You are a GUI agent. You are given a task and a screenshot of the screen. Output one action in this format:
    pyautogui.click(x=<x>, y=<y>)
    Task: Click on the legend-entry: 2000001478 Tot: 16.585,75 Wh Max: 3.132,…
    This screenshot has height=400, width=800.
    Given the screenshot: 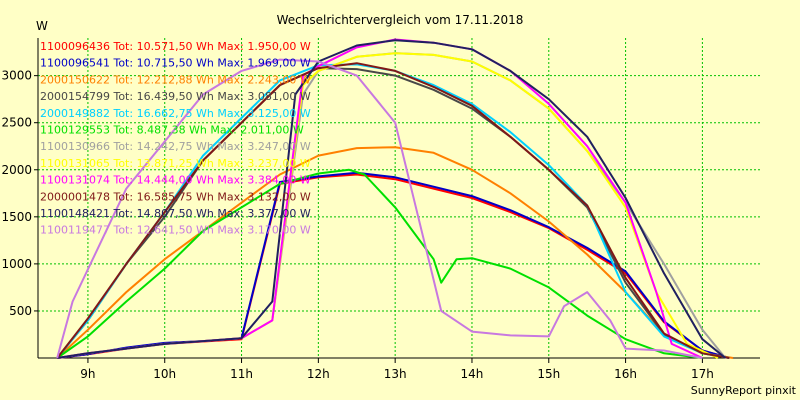 What is the action you would take?
    pyautogui.click(x=175, y=196)
    